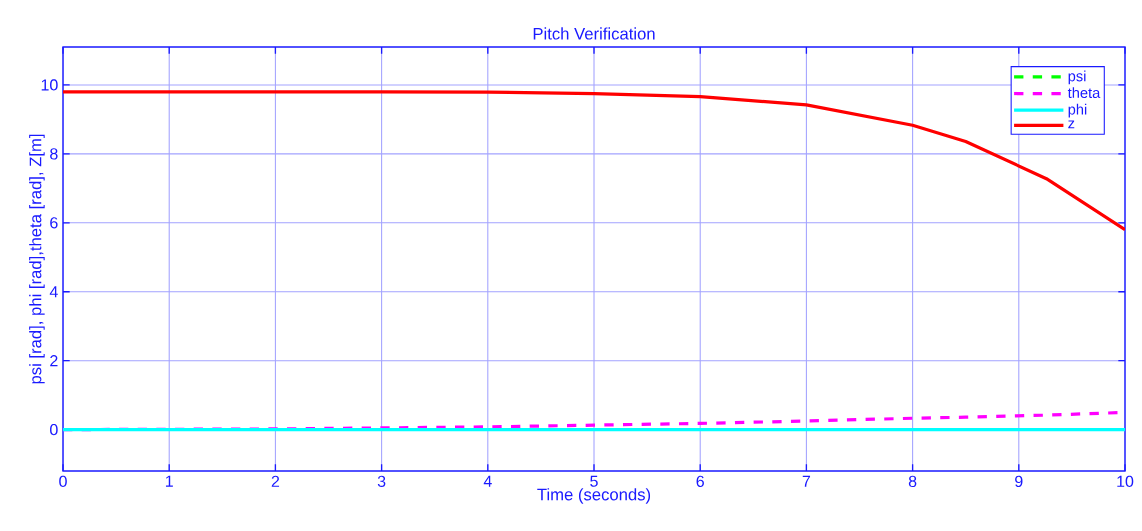 This screenshot has height=531, width=1142. Describe the element at coordinates (53, 292) in the screenshot. I see `y-tick-label: 4` at that location.